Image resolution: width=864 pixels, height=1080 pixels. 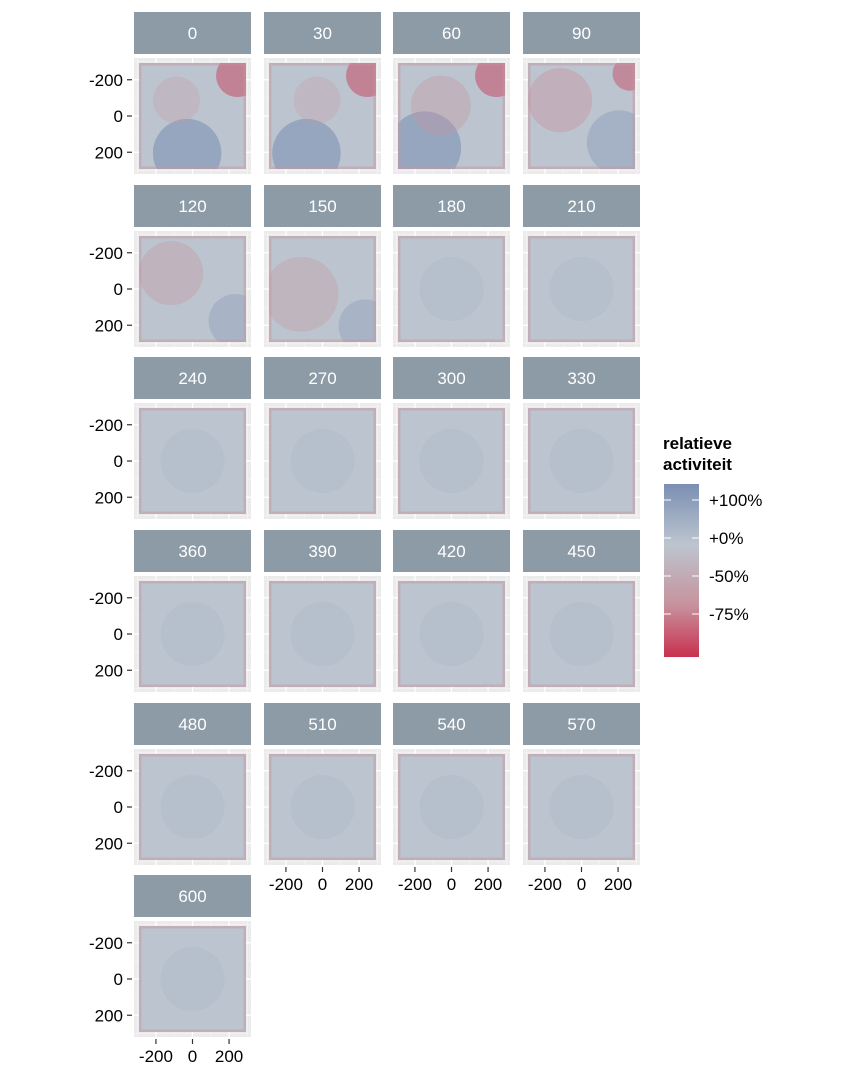 I want to click on facet-panel: 210, so click(x=581, y=266).